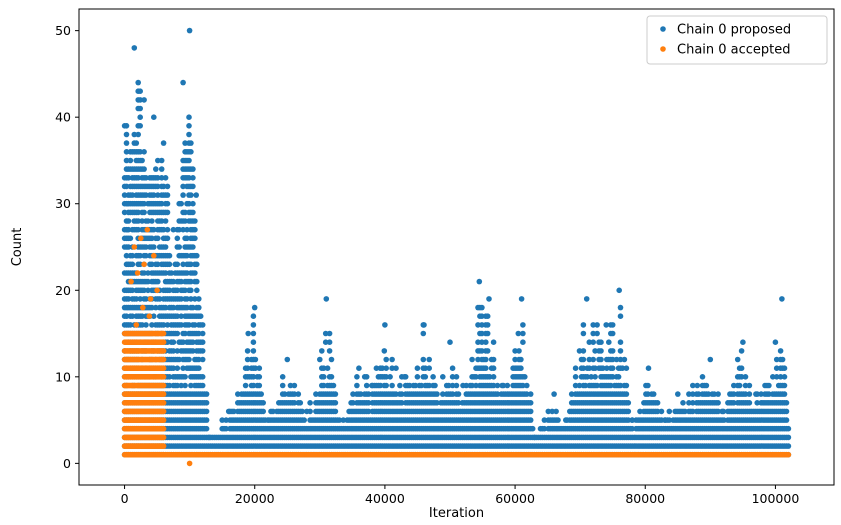 The image size is (841, 525). What do you see at coordinates (63, 117) in the screenshot?
I see `y-tick-label: 40` at bounding box center [63, 117].